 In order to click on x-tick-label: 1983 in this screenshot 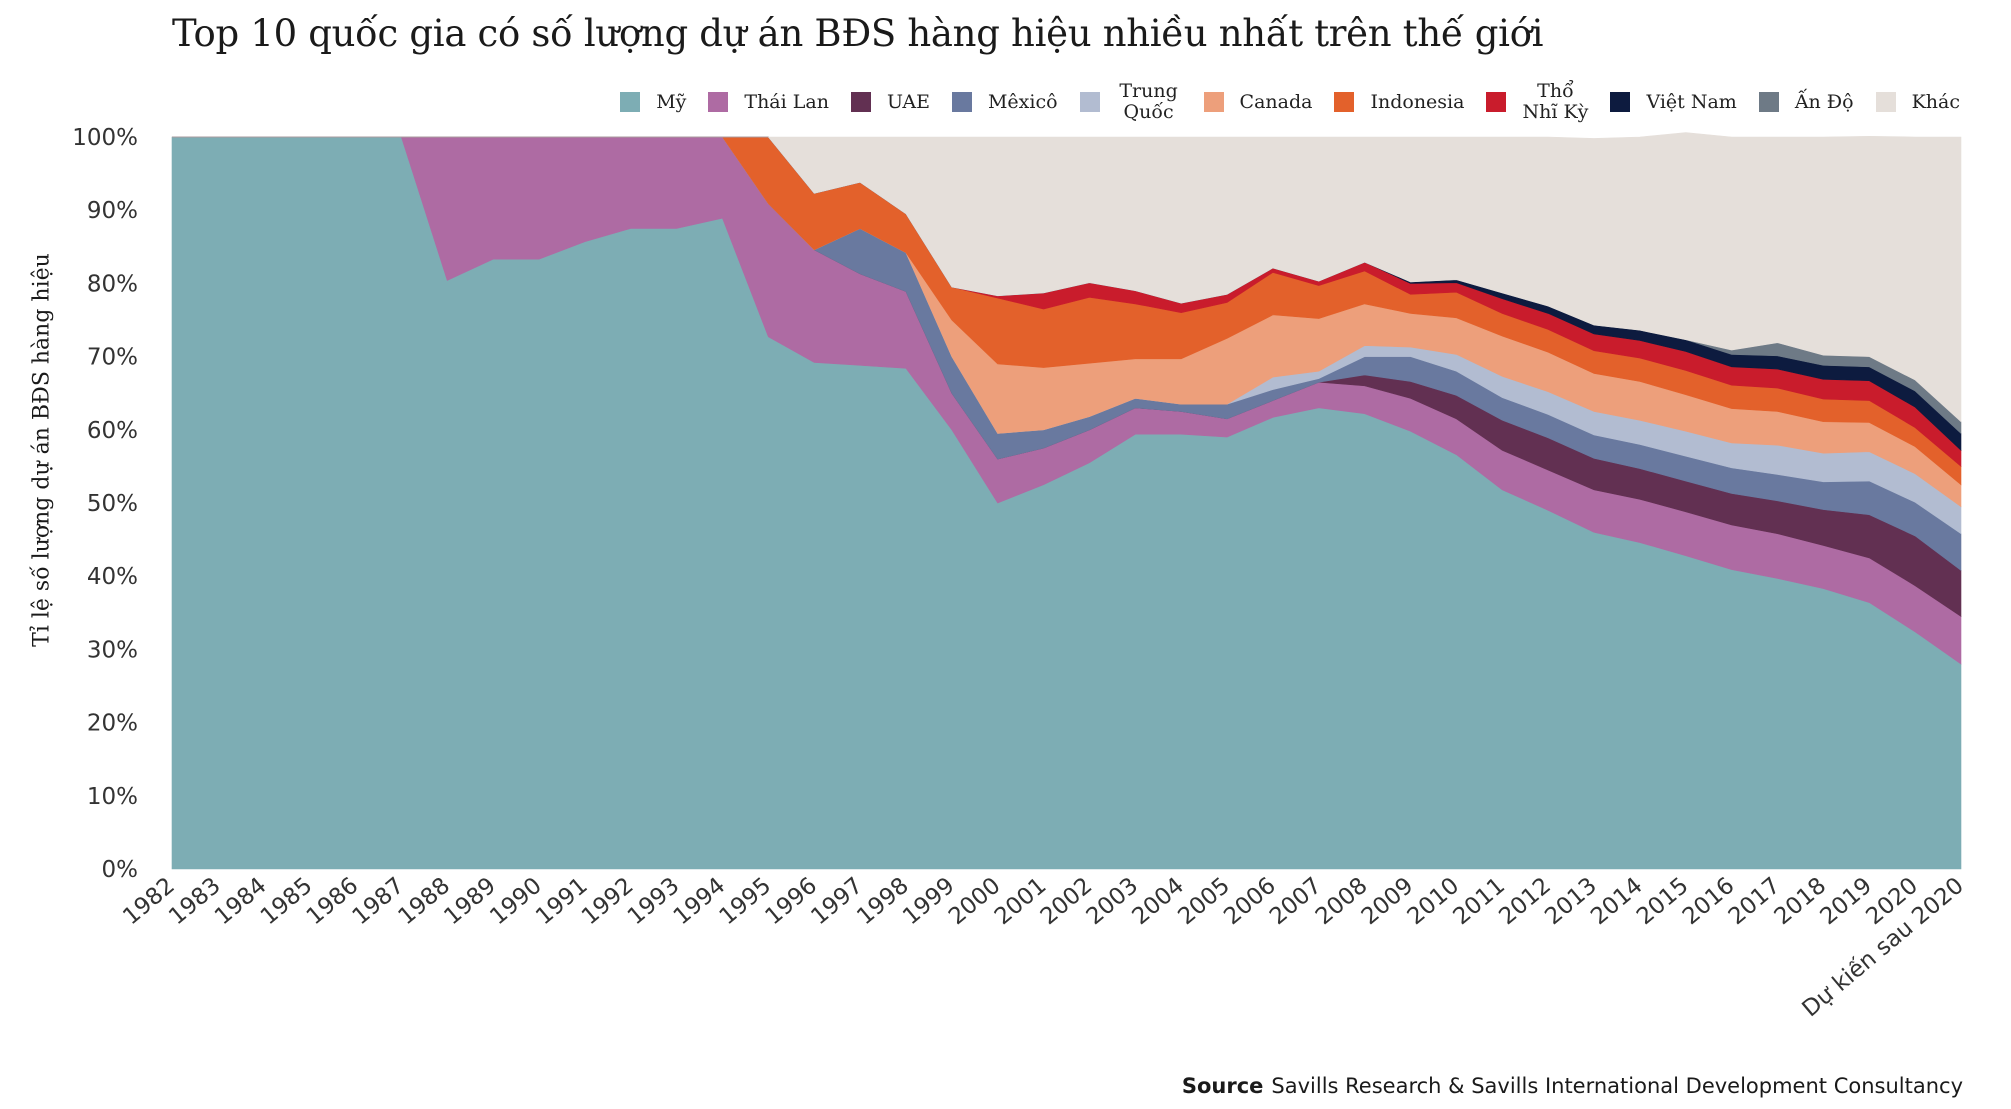, I will do `click(195, 902)`.